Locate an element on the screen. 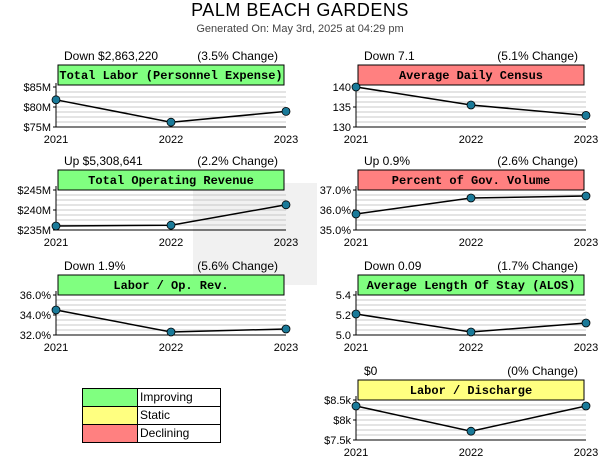 The height and width of the screenshot is (465, 600). change-percent: (3.5% Change) is located at coordinates (237, 56).